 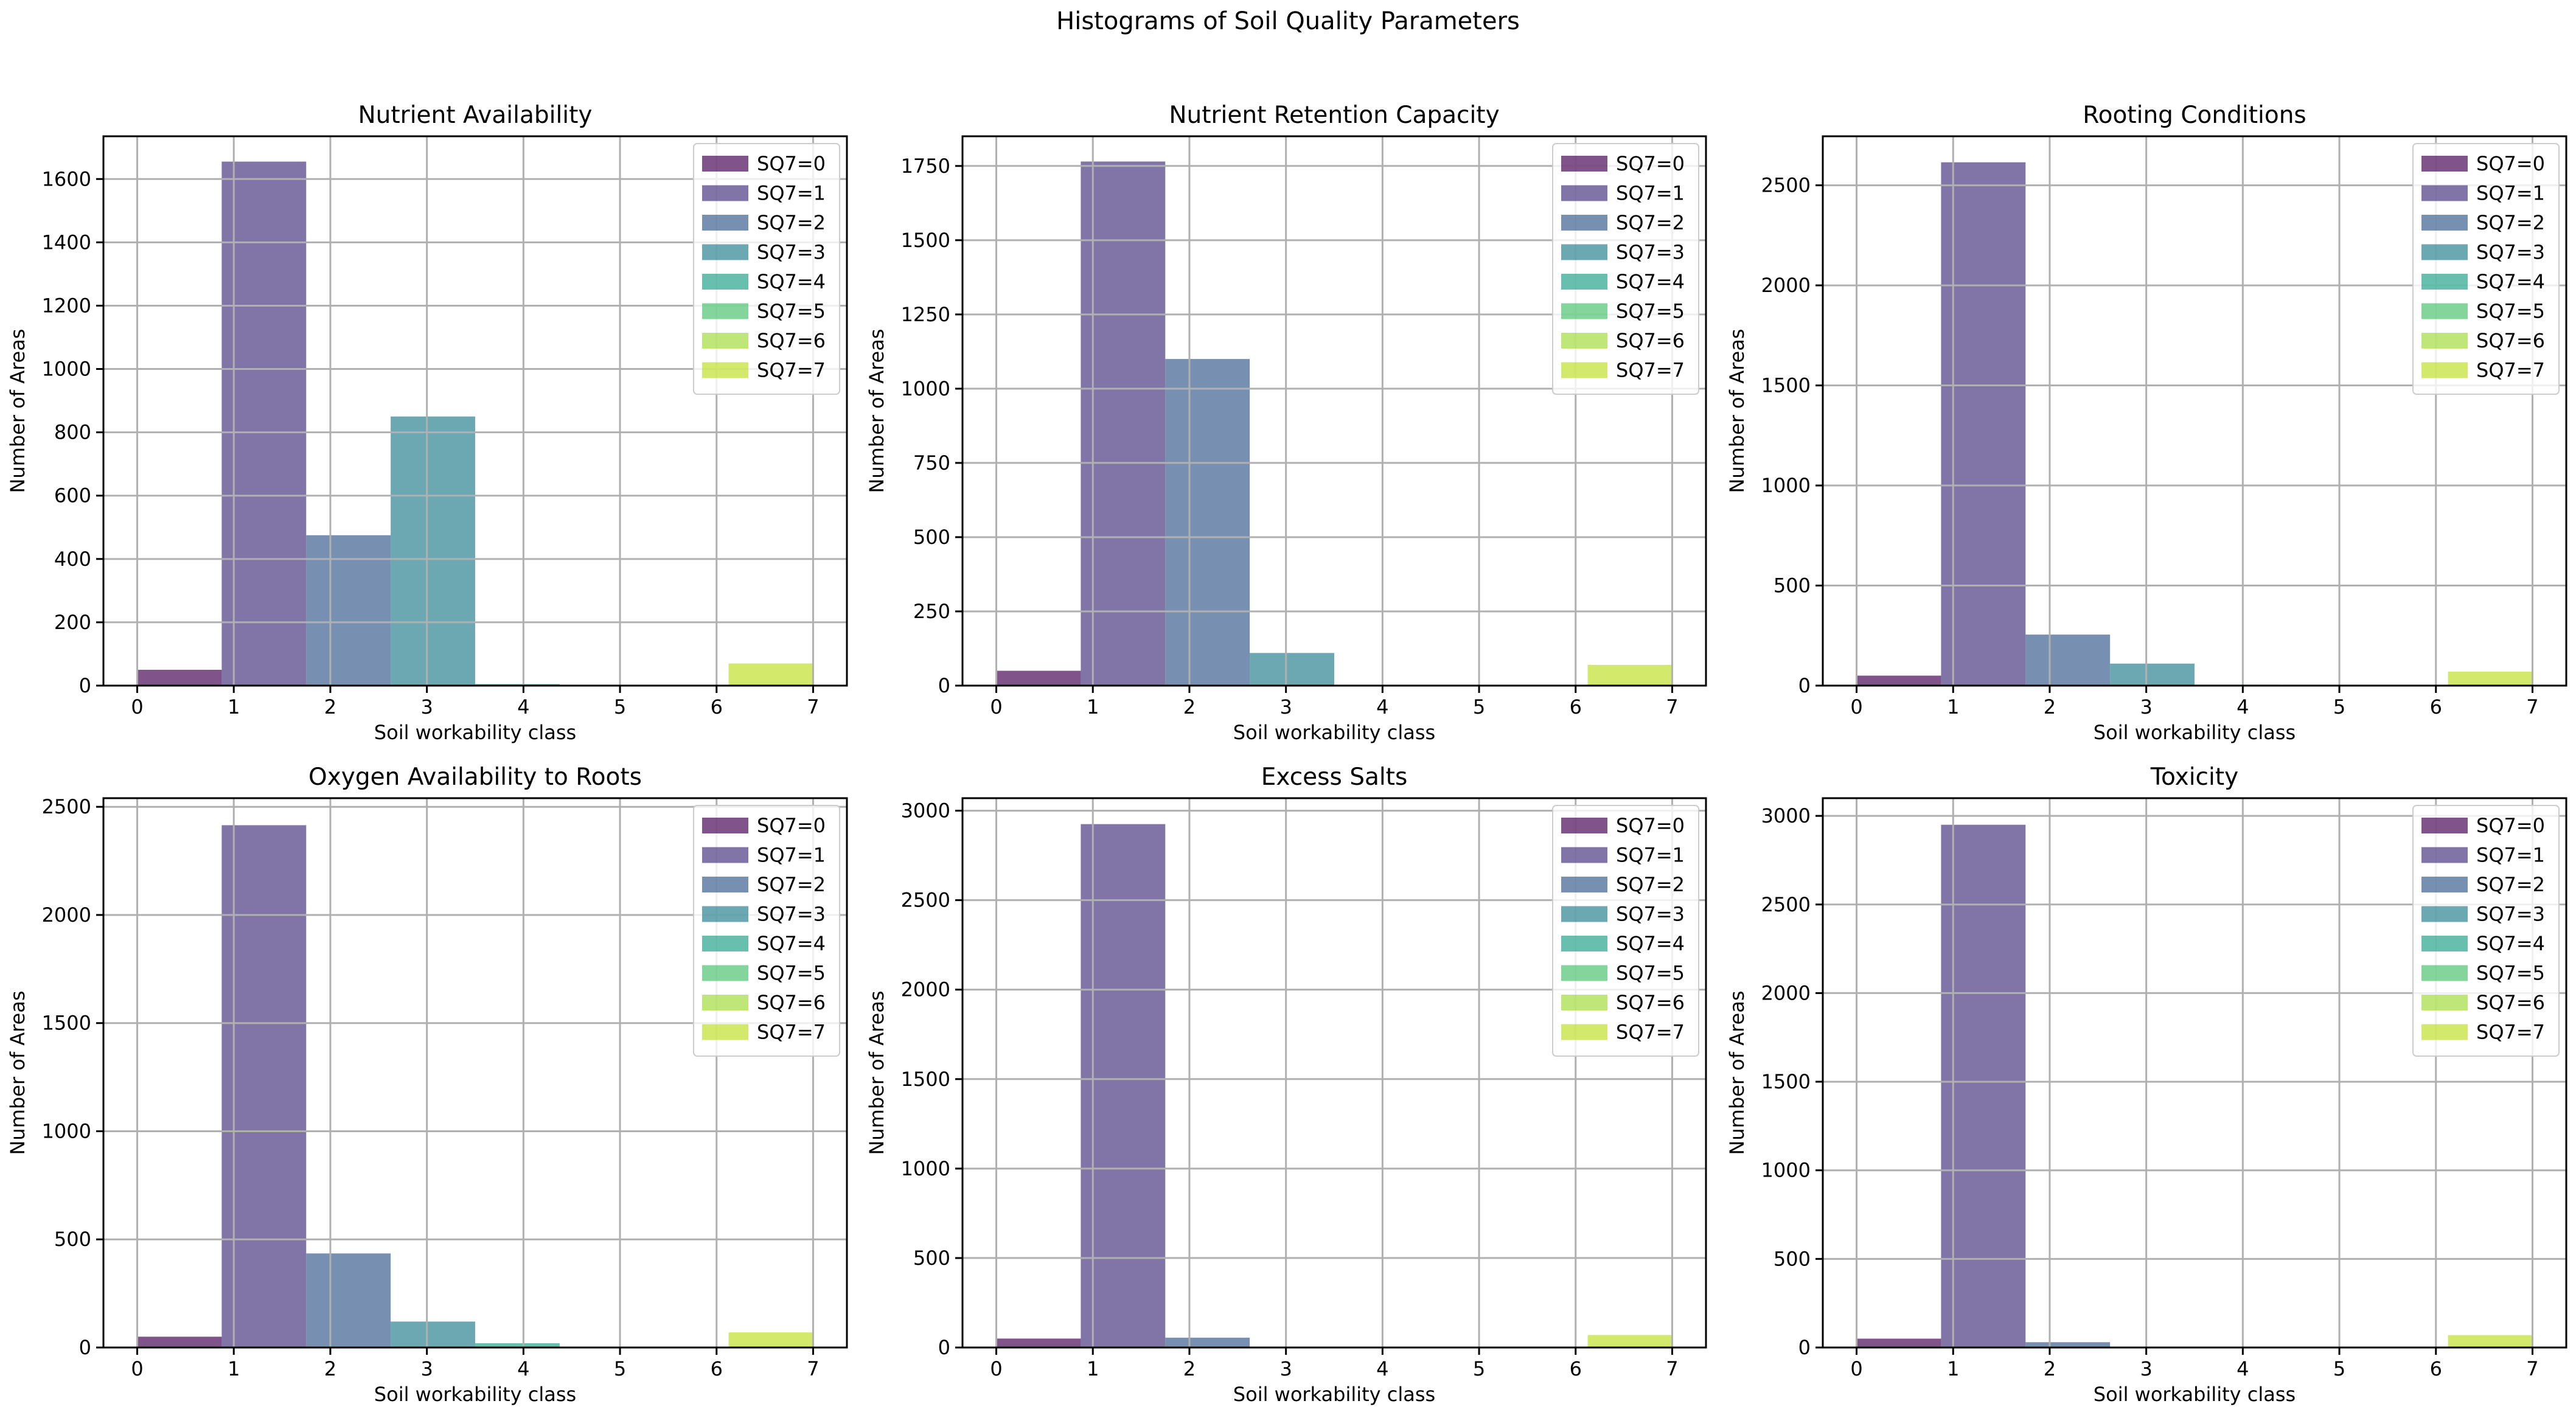 What do you see at coordinates (1625, 931) in the screenshot?
I see `legend: SQ7=0 SQ7=1 SQ7=2 SQ7=3 SQ7=4 SQ7=5 SQ7=6 SQ7=7` at bounding box center [1625, 931].